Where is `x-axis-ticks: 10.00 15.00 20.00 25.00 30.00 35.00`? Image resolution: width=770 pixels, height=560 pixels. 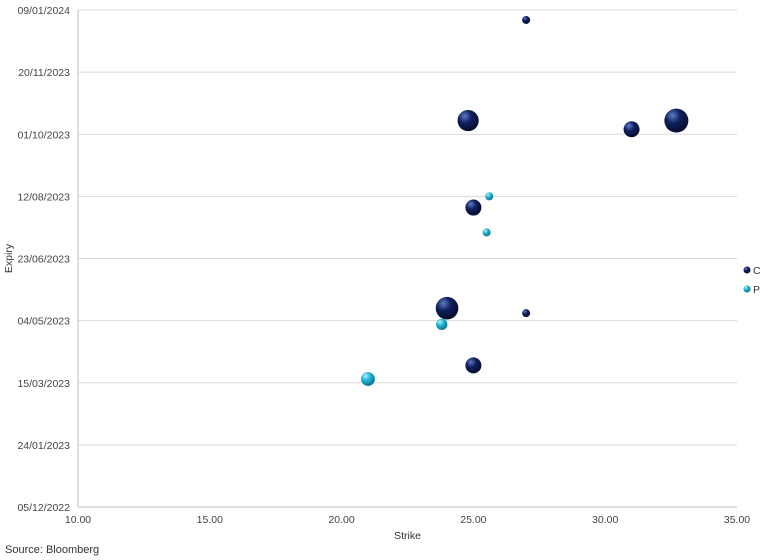
x-axis-ticks: 10.00 15.00 20.00 25.00 30.00 35.00 is located at coordinates (407, 520).